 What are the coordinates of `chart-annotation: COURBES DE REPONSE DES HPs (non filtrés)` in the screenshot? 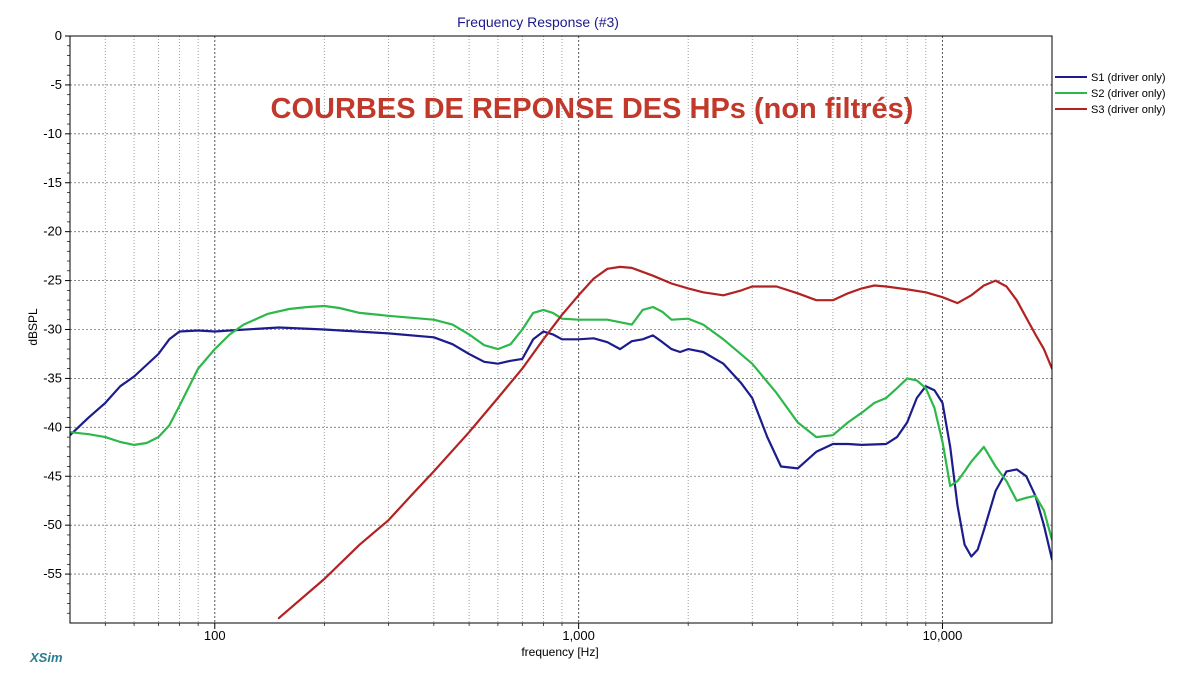 It's located at (592, 109).